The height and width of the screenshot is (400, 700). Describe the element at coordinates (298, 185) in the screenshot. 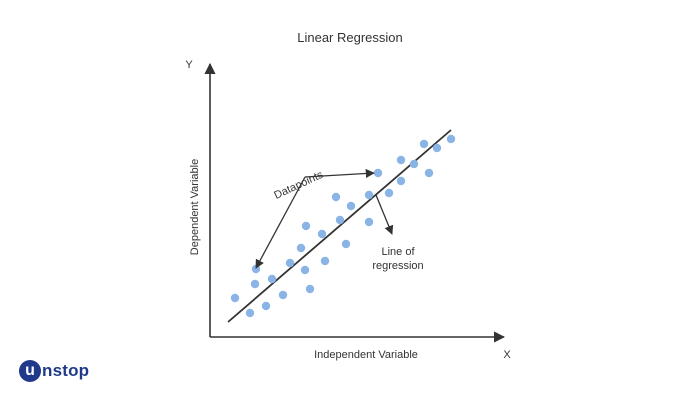

I see `datapoints-annotation: Datapoints` at that location.